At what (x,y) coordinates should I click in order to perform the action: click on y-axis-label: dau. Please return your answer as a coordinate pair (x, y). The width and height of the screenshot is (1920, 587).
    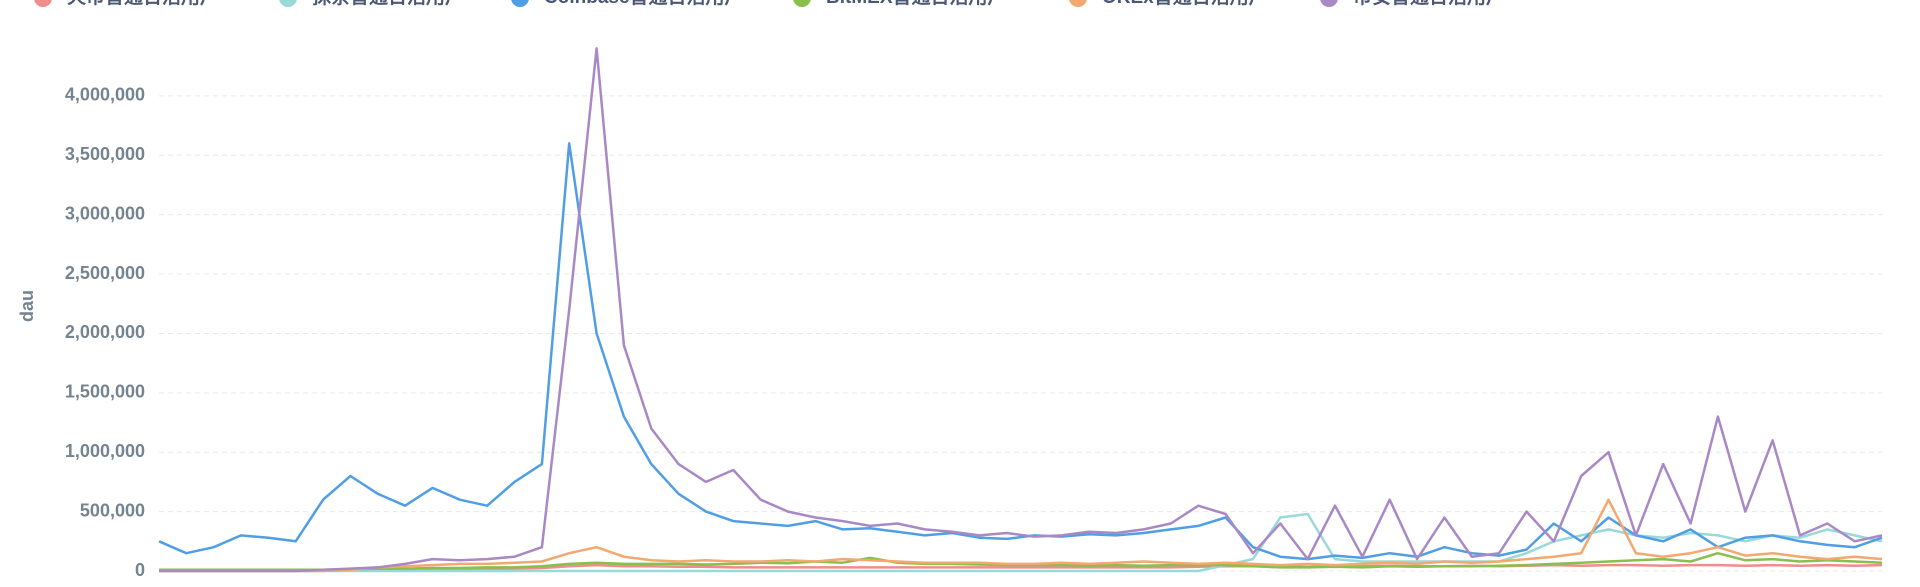
    Looking at the image, I should click on (27, 306).